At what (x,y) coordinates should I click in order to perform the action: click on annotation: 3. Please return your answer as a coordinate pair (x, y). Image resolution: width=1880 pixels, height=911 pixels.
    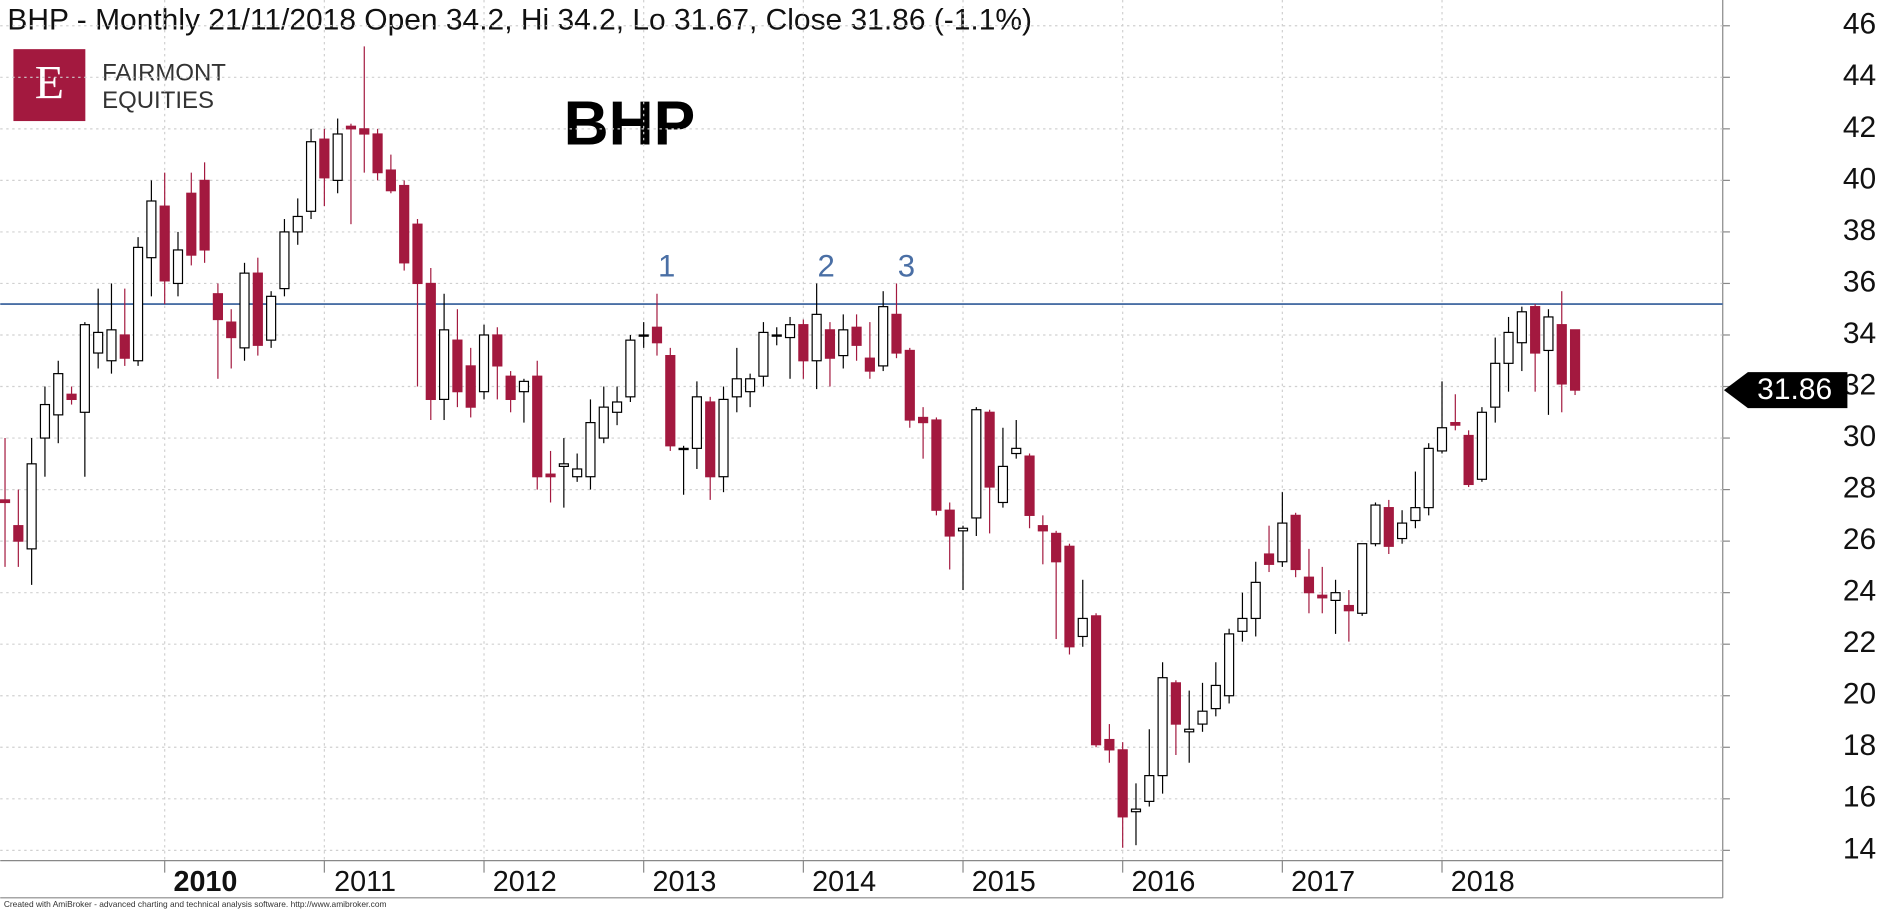
    Looking at the image, I should click on (906, 266).